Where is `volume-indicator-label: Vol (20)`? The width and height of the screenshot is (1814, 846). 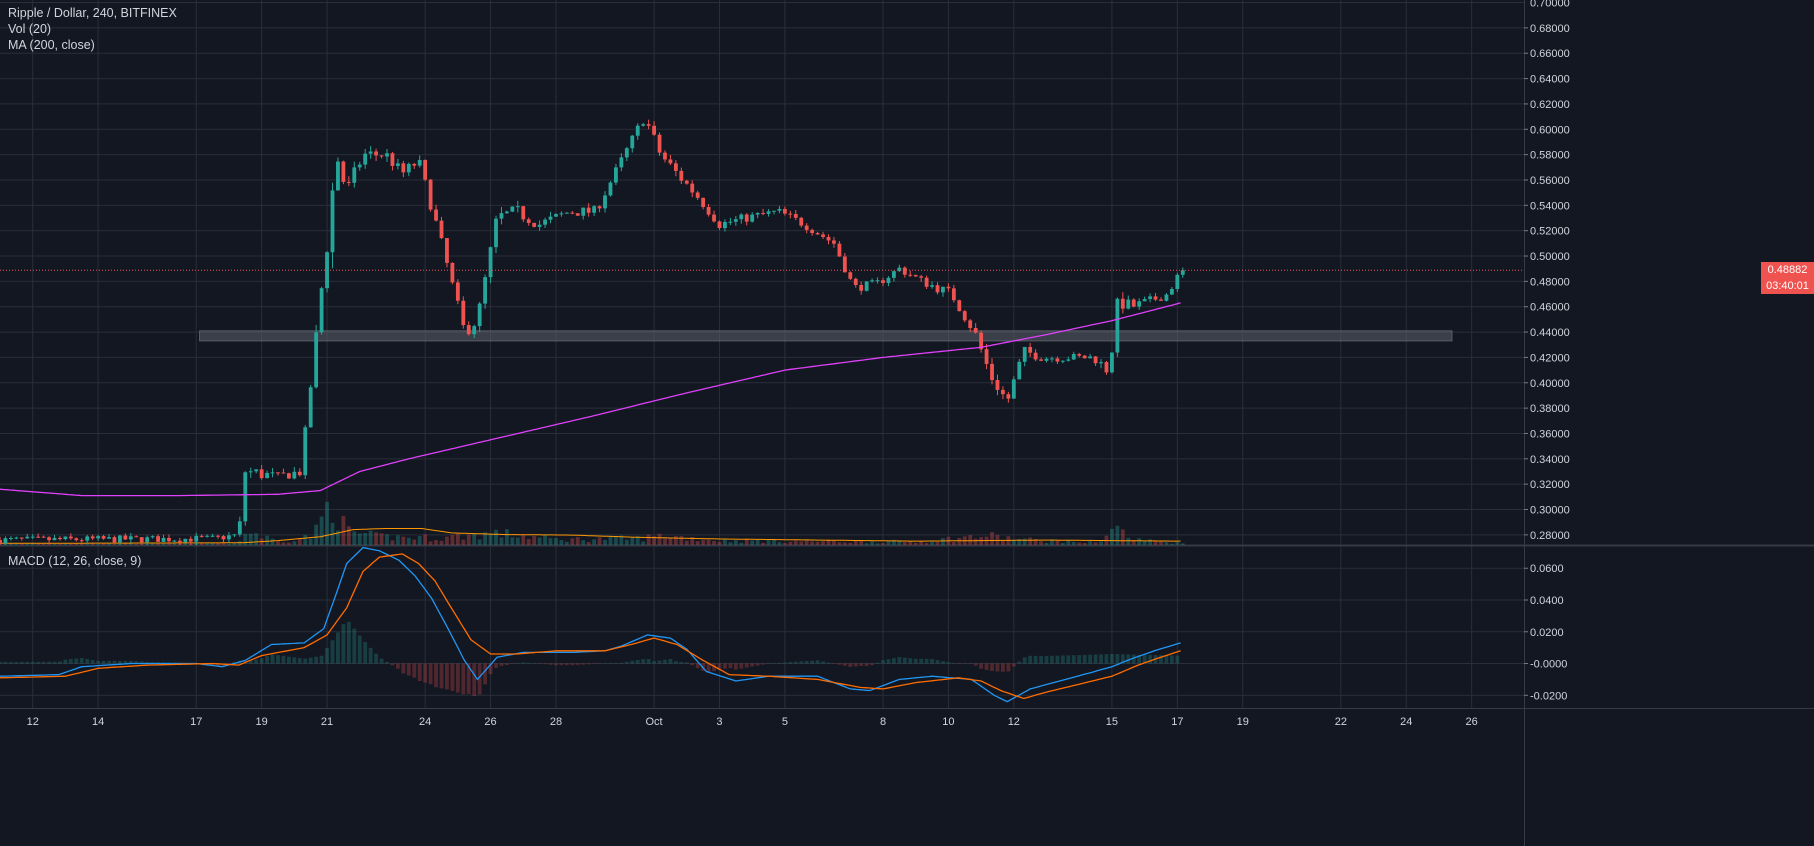
volume-indicator-label: Vol (20) is located at coordinates (30, 29).